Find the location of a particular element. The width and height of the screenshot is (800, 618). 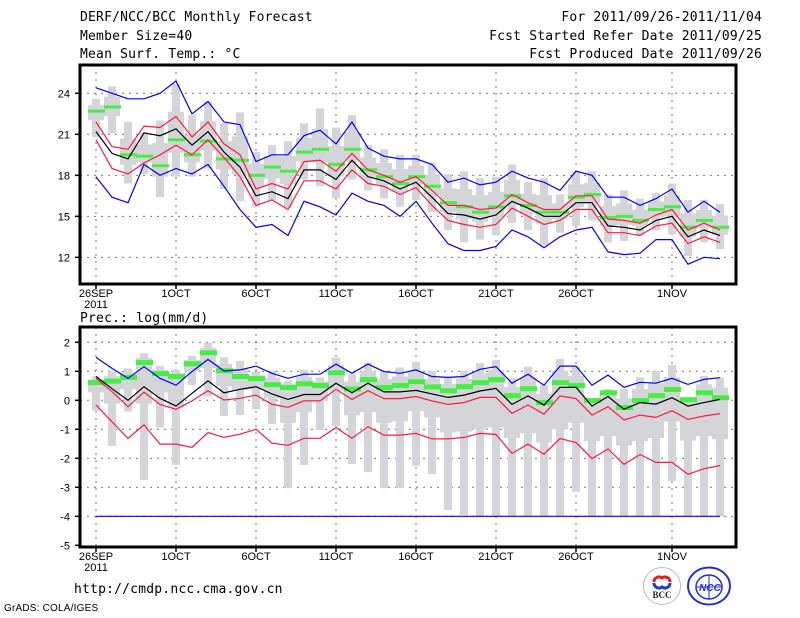

x-tick-label: 6OCT is located at coordinates (256, 557).